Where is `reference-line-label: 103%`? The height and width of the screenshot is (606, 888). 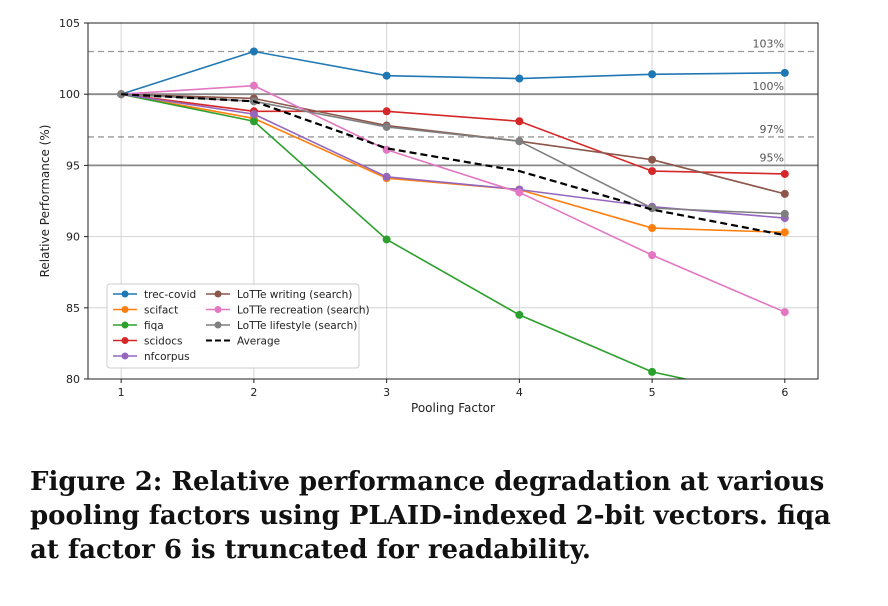 reference-line-label: 103% is located at coordinates (768, 43).